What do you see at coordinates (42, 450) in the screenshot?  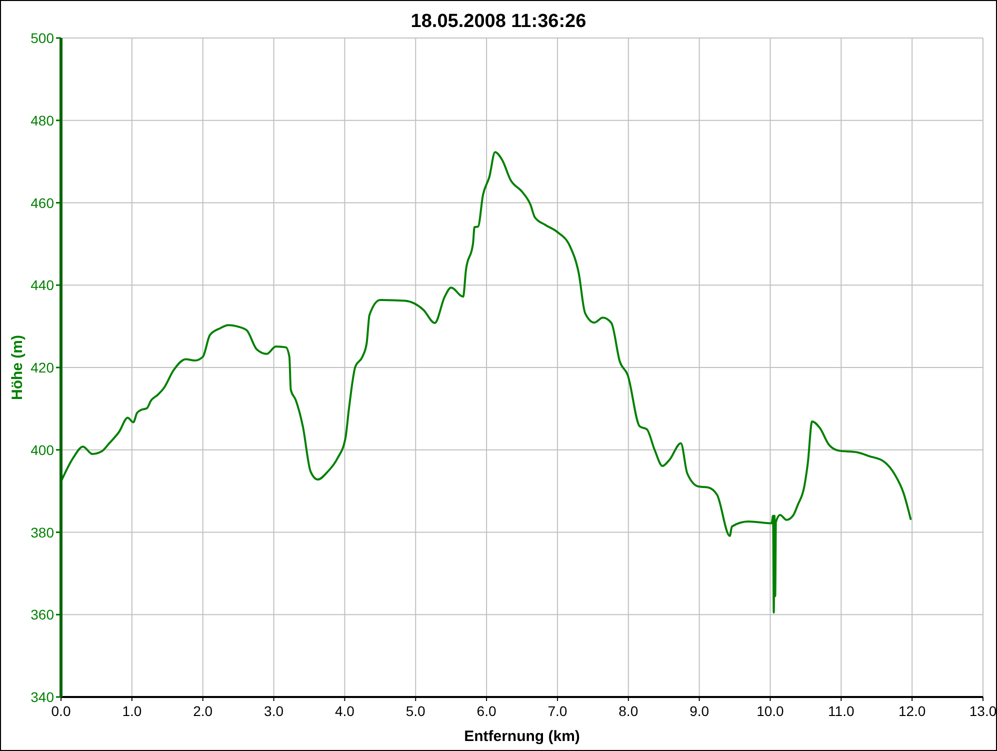 I see `y-tick-label: 400` at bounding box center [42, 450].